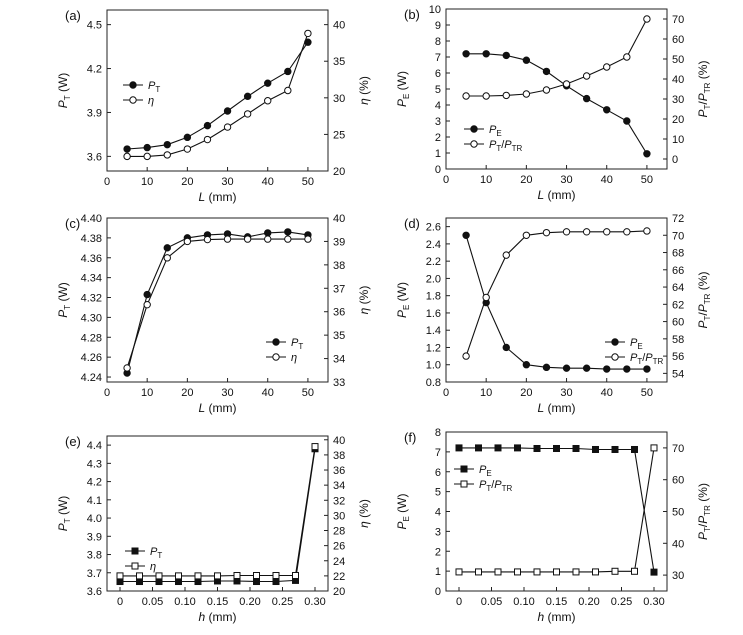  What do you see at coordinates (64, 300) in the screenshot?
I see `y-axis-label: PT (W)` at bounding box center [64, 300].